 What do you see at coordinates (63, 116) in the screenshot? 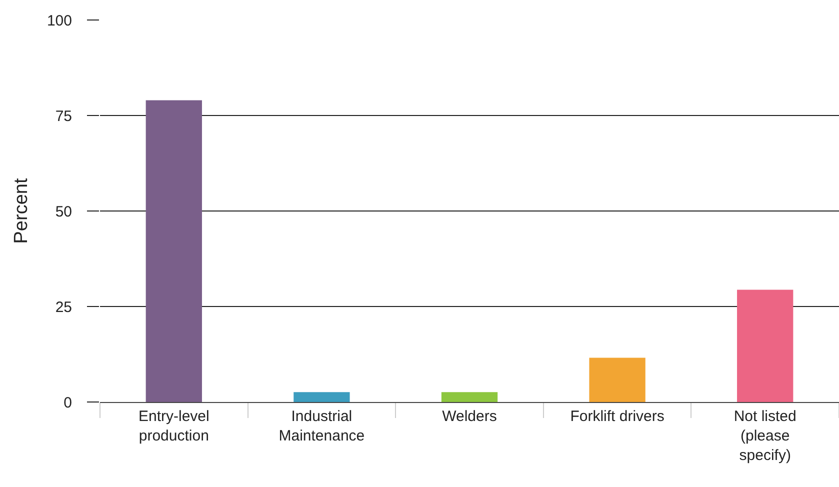
I see `y-tick-label: 75` at bounding box center [63, 116].